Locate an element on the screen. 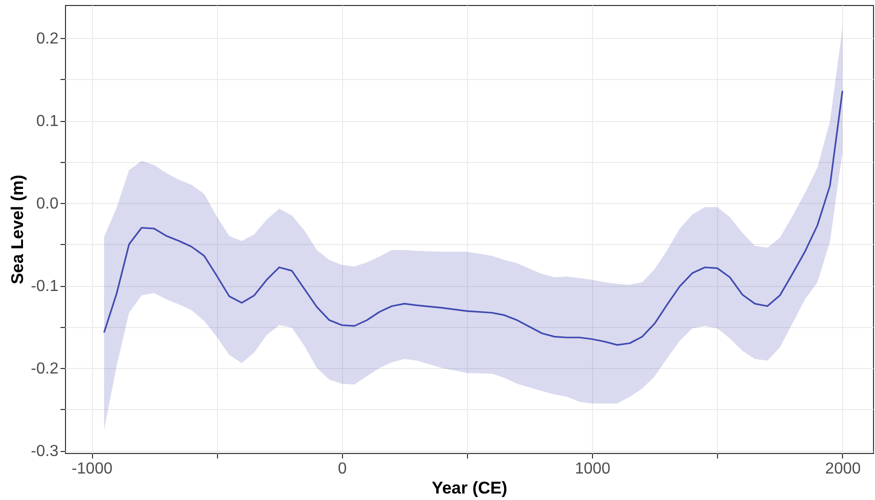 The width and height of the screenshot is (875, 500). y-tick-label: -0.3 is located at coordinates (44, 451).